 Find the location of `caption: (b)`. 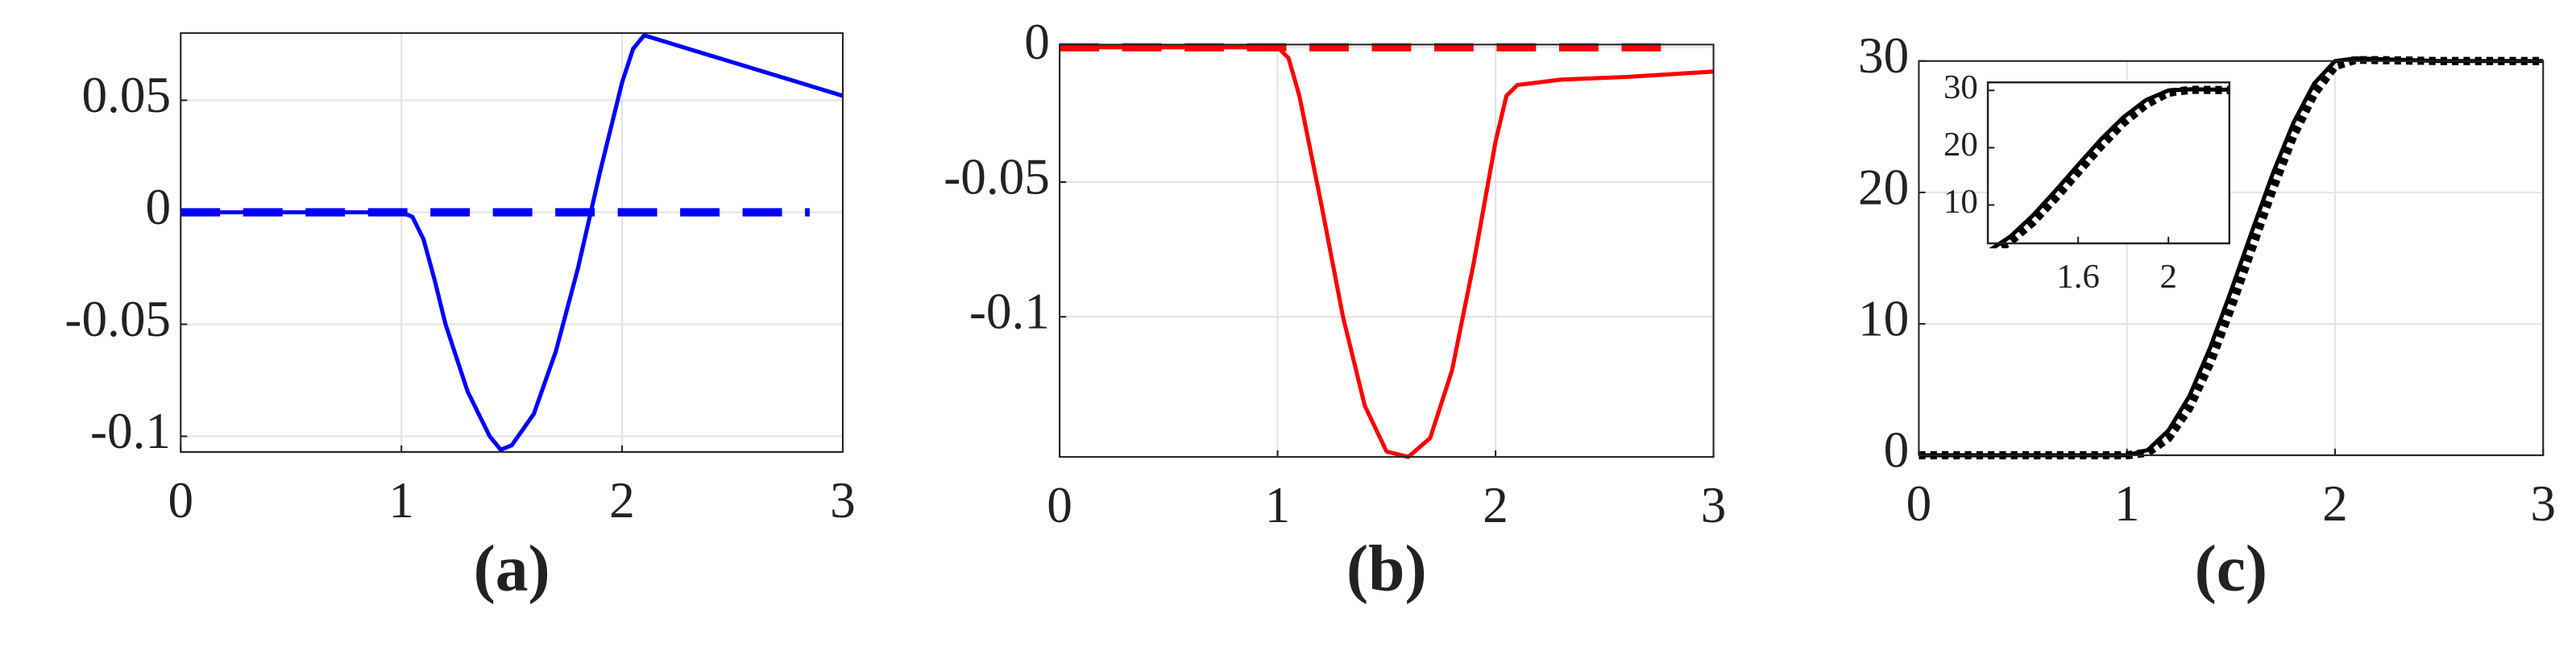

caption: (b) is located at coordinates (1386, 569).